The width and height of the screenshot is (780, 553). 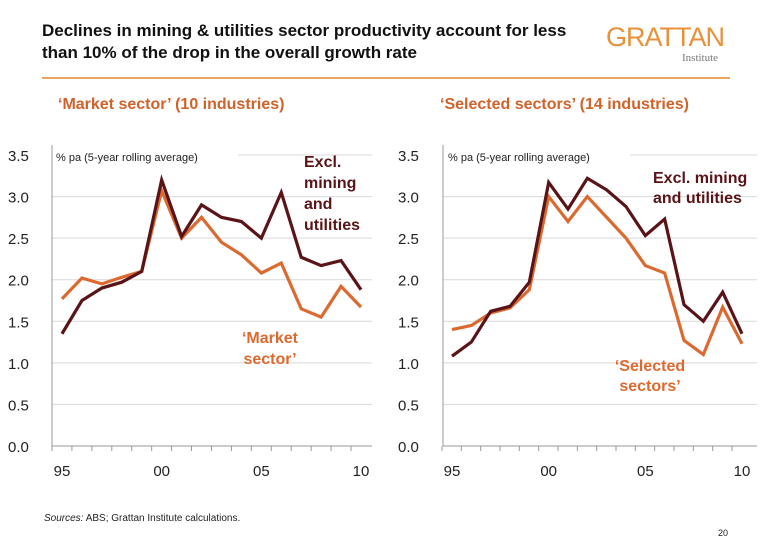 I want to click on title-rule, so click(x=386, y=78).